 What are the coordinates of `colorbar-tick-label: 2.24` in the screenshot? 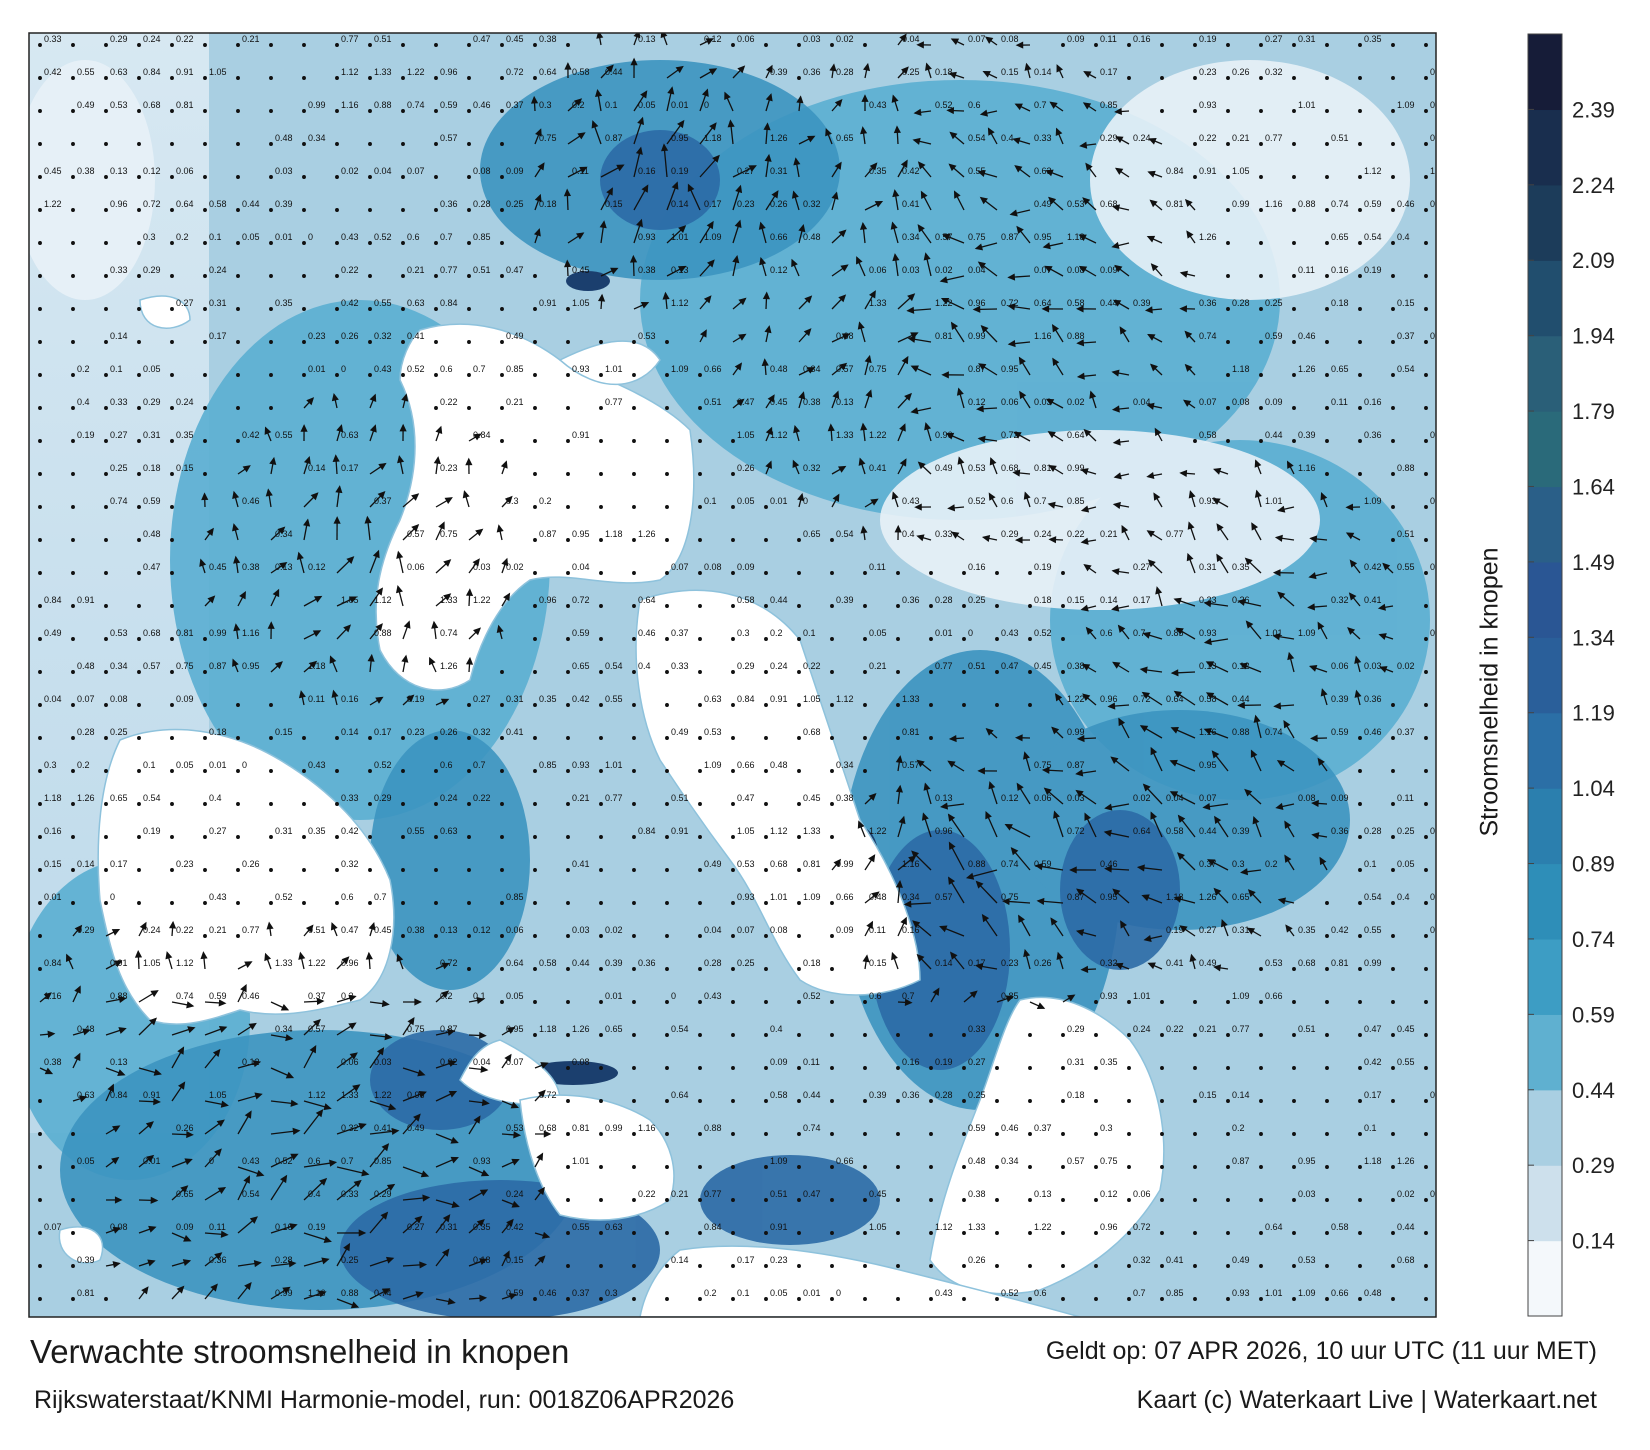 It's located at (1593, 185).